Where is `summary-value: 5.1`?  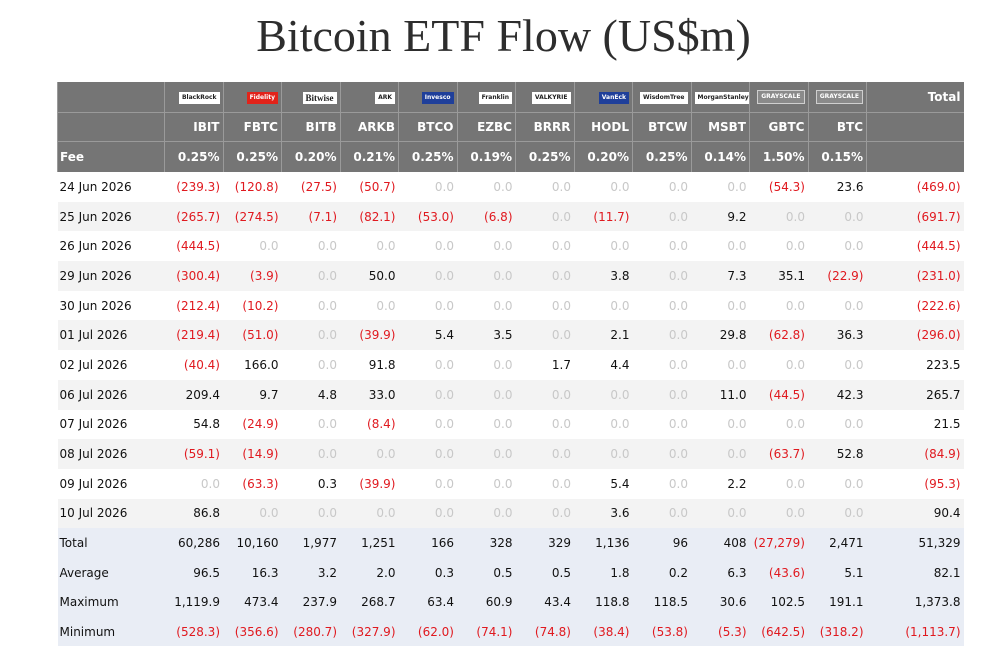 summary-value: 5.1 is located at coordinates (837, 572).